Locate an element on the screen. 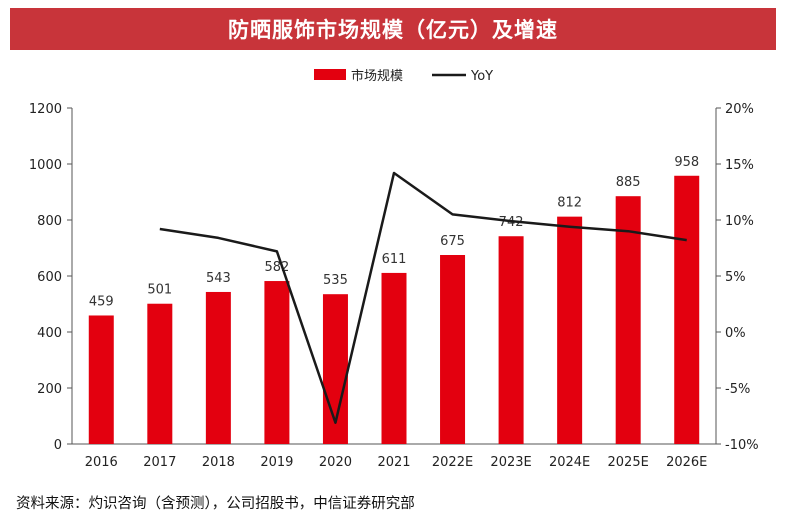  bar-value-label: 459 is located at coordinates (101, 301).